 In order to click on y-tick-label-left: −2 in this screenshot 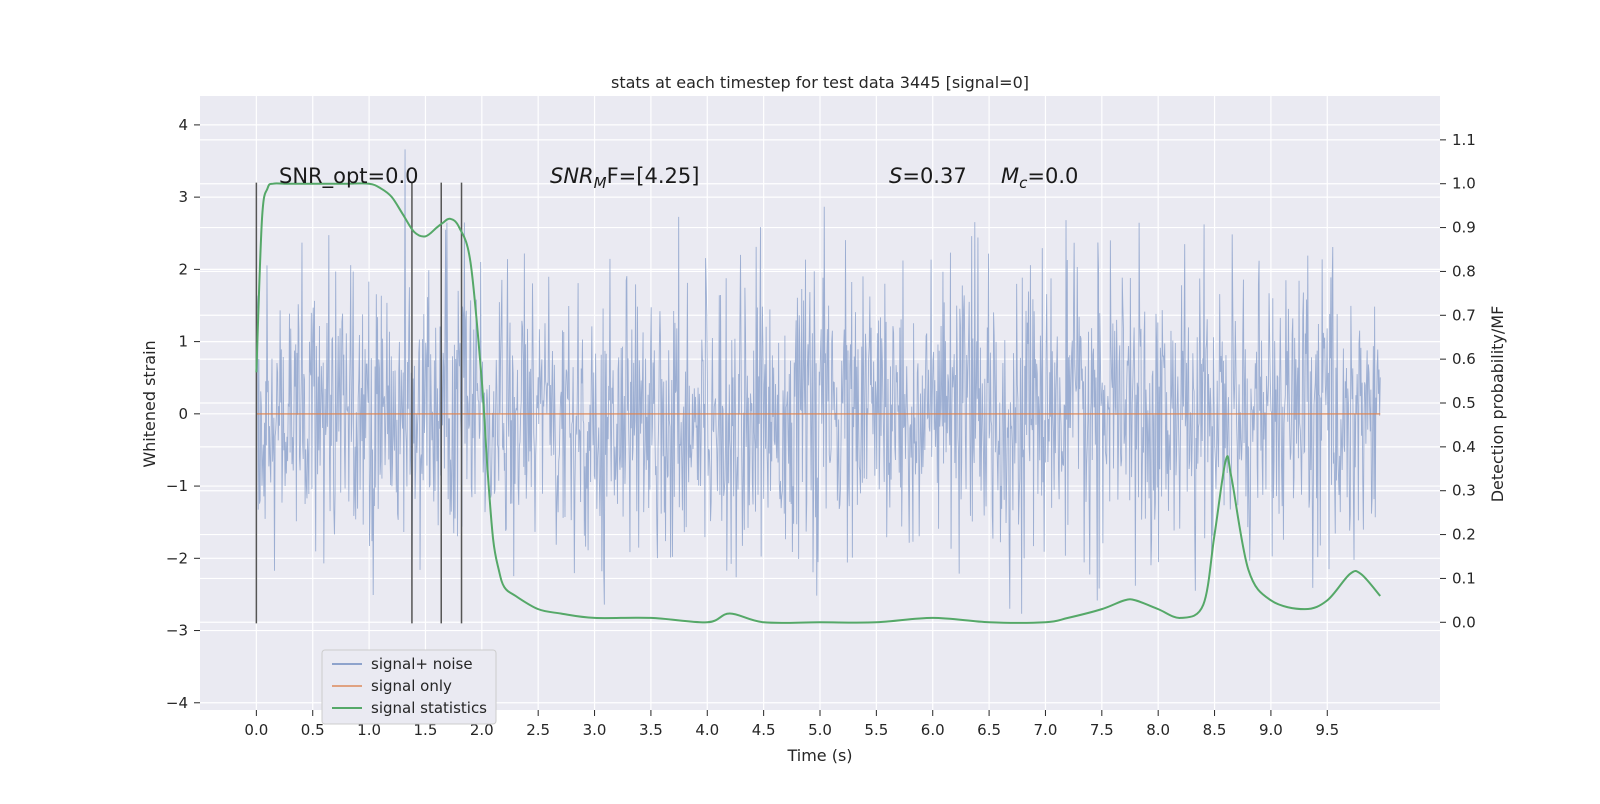, I will do `click(177, 558)`.